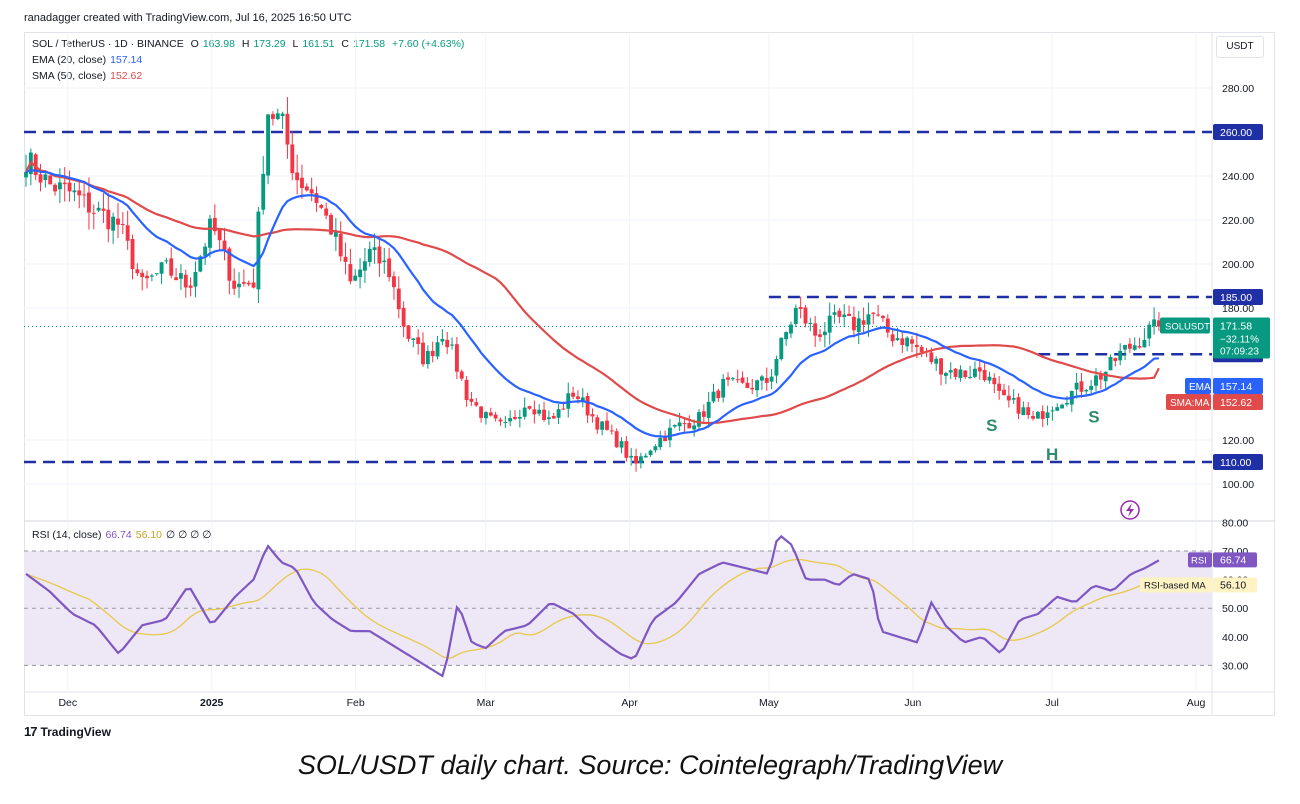 Image resolution: width=1300 pixels, height=804 pixels. I want to click on ema-legend-value: 157.14, so click(126, 60).